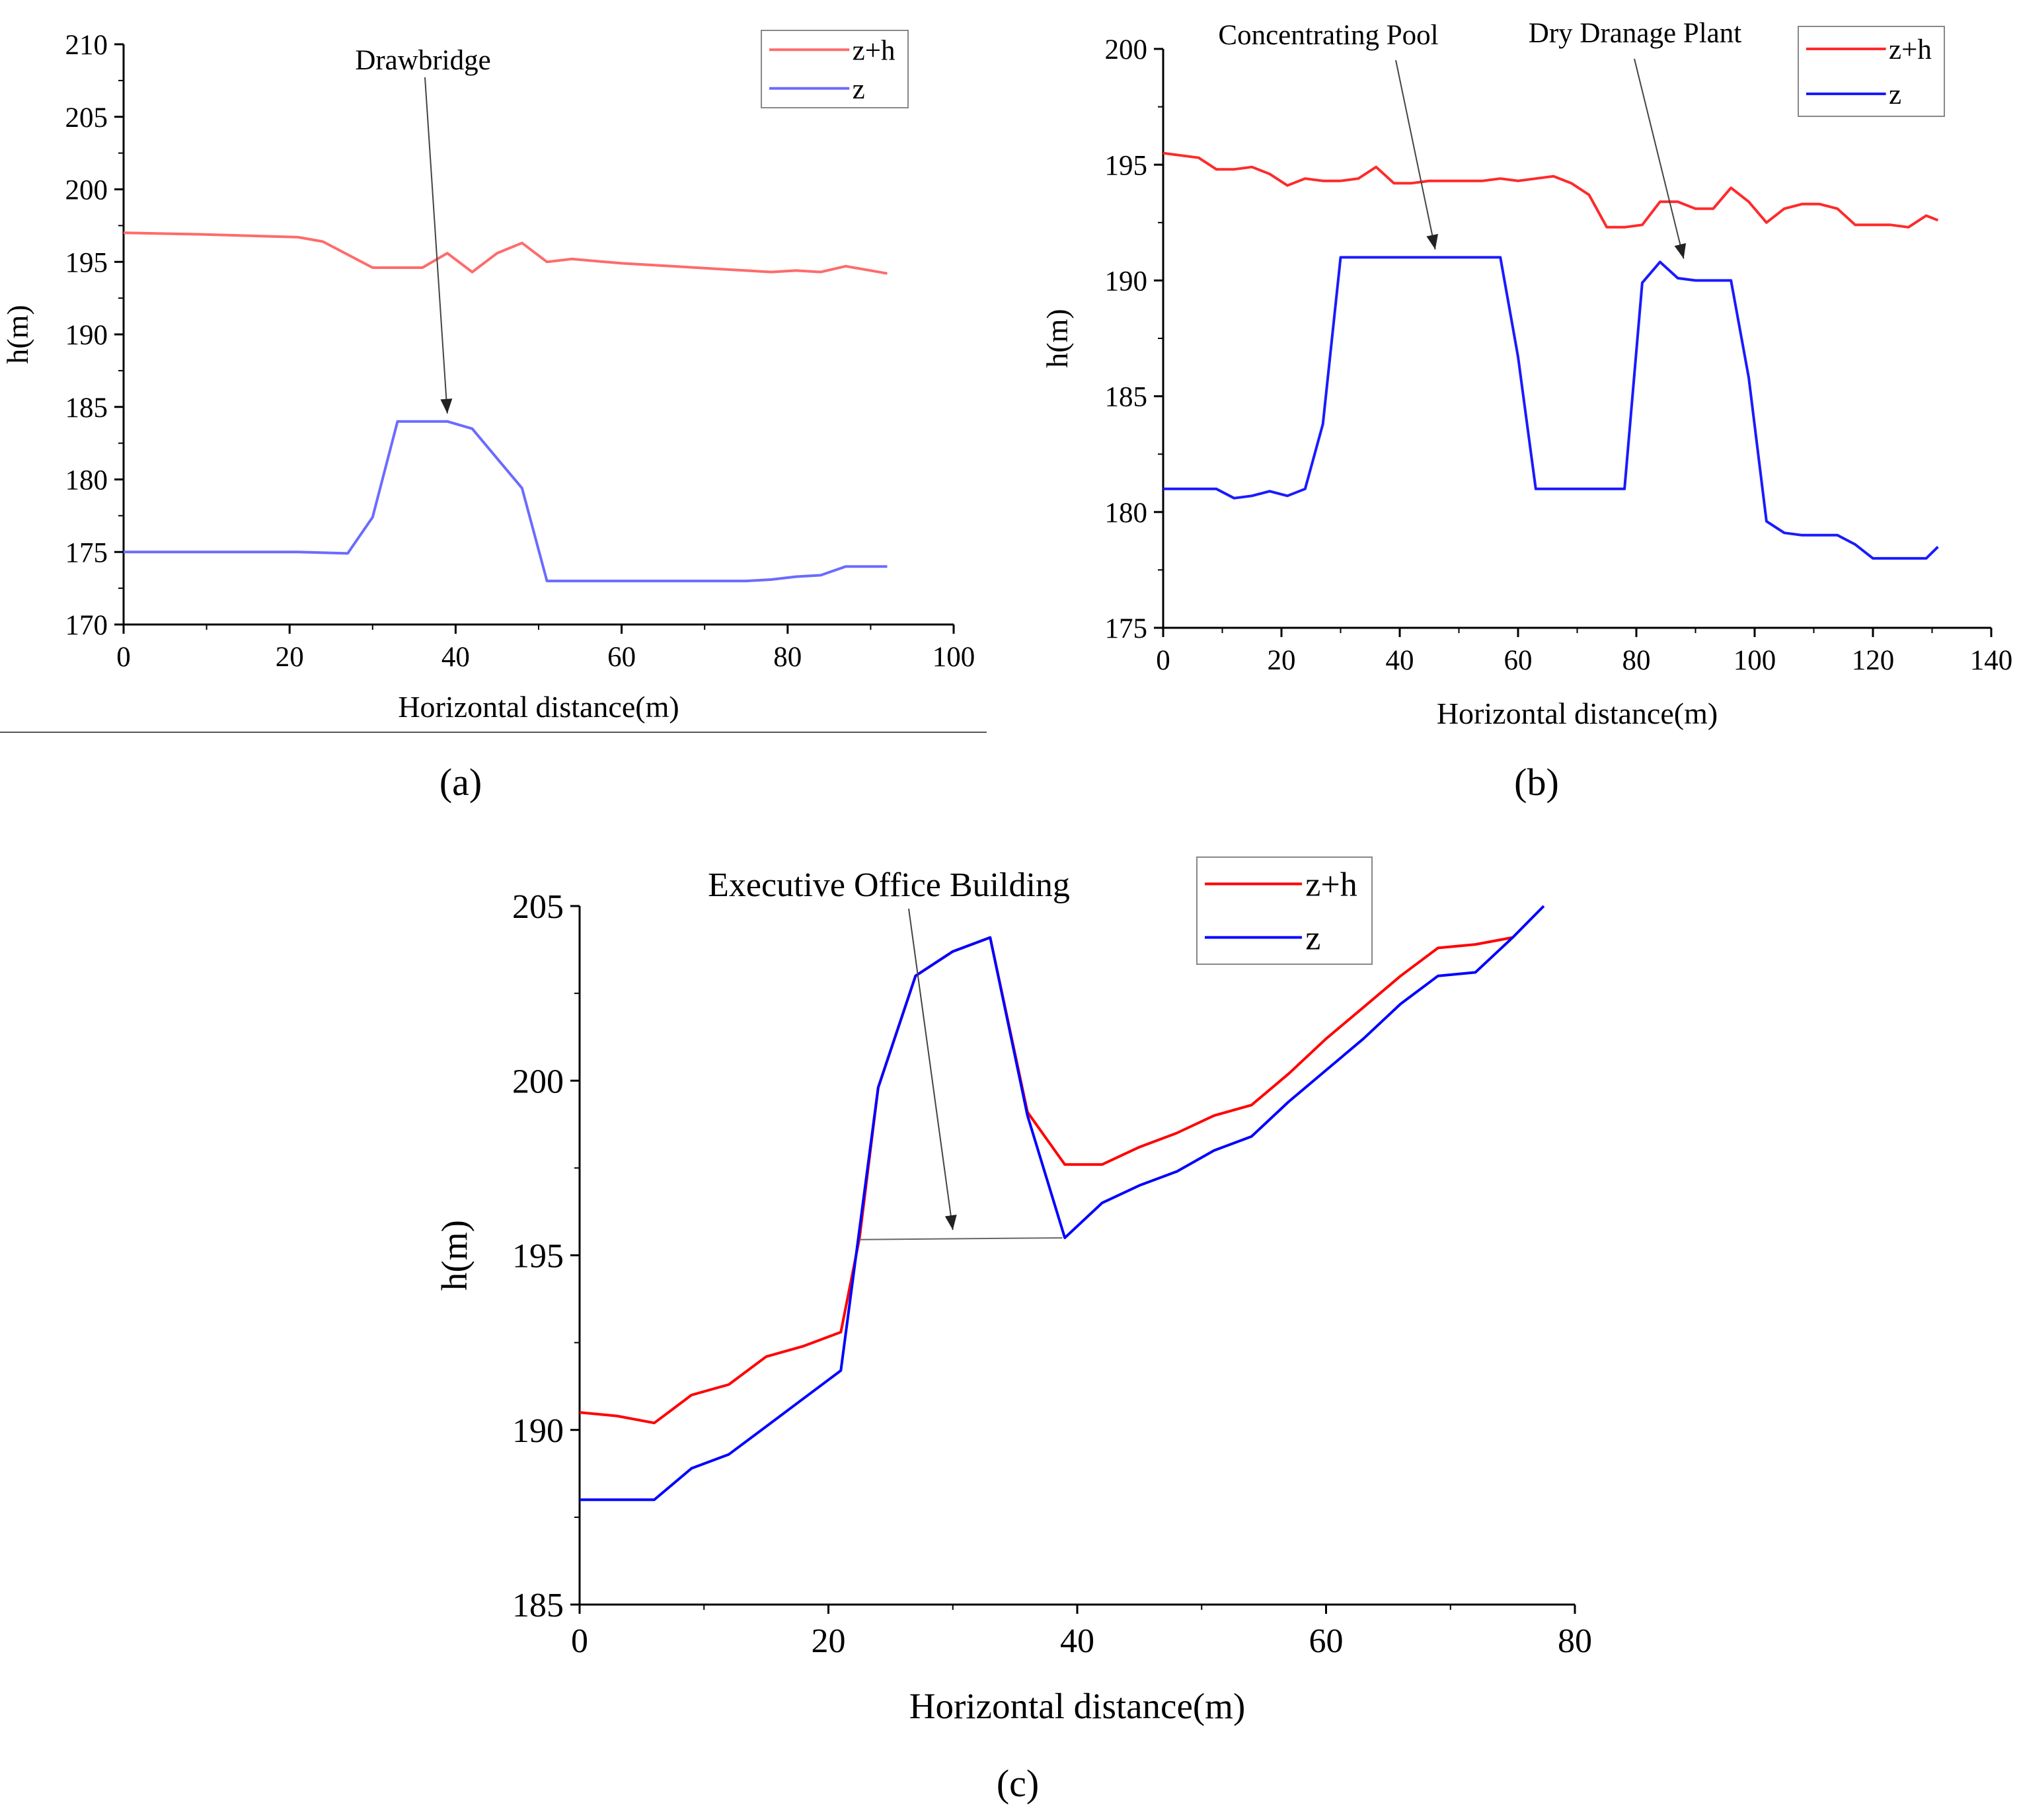  I want to click on x-tick-label: 120, so click(1873, 660).